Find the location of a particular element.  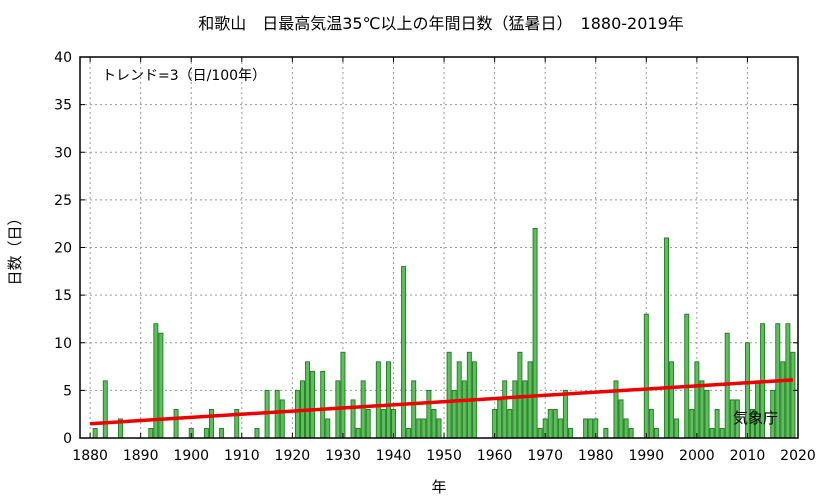

bar-1978 is located at coordinates (586, 428).